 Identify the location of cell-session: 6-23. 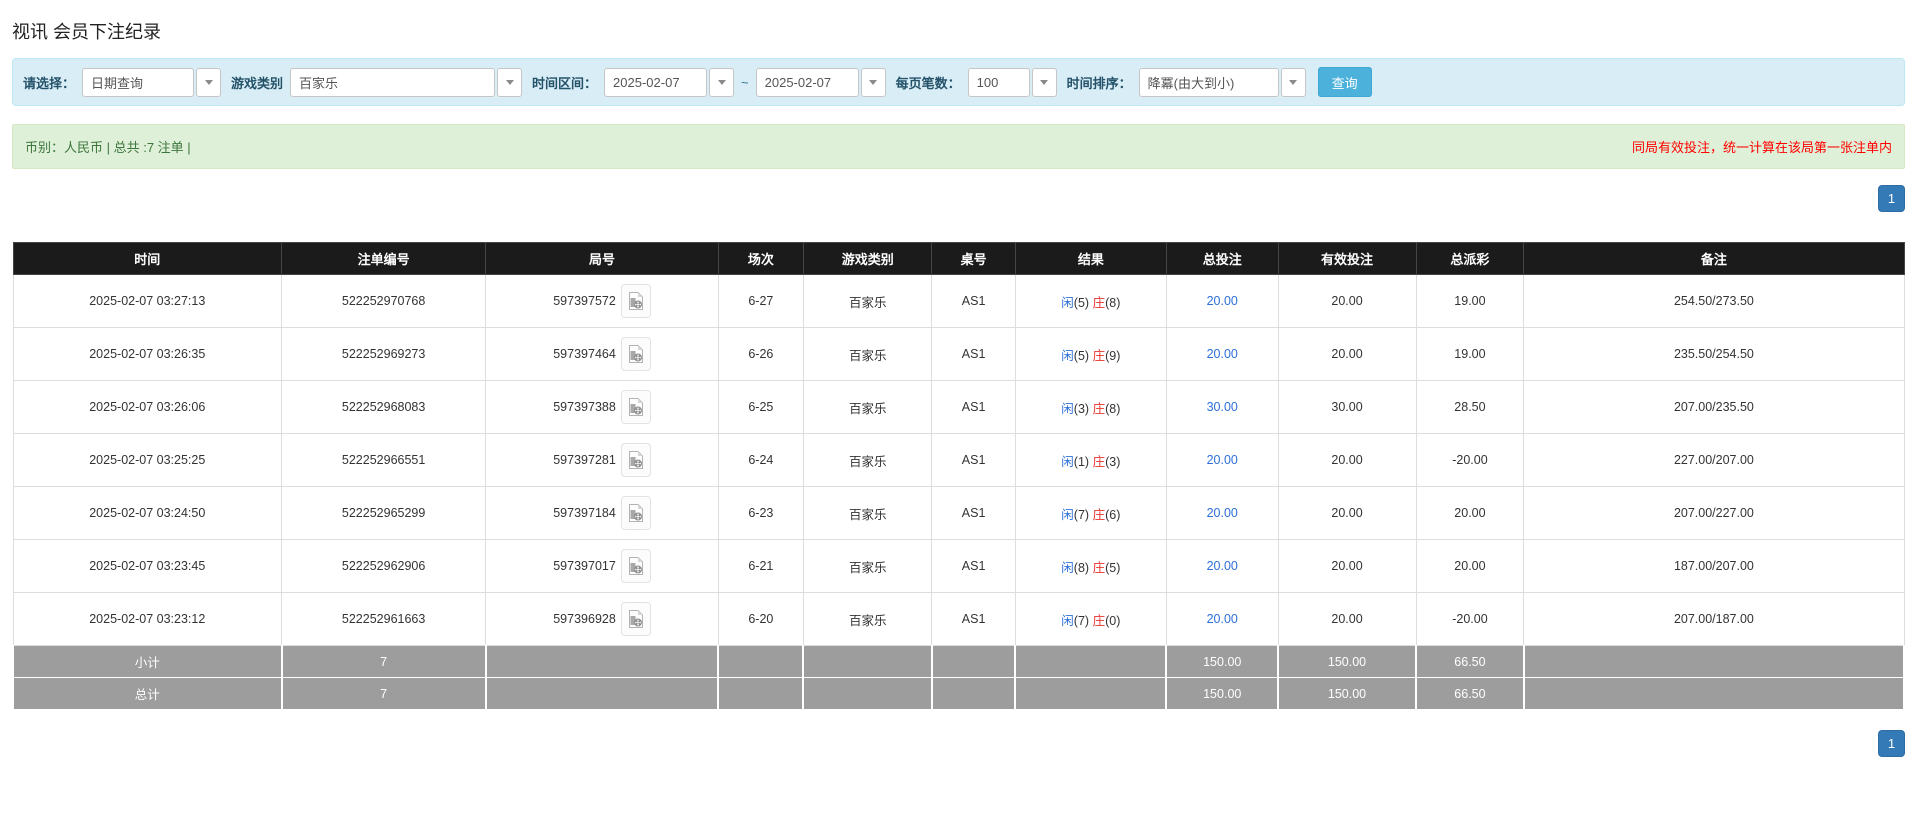
(760, 513).